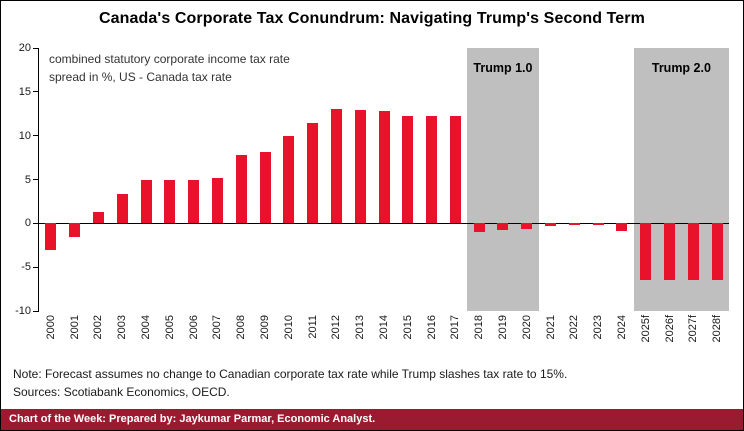 Image resolution: width=744 pixels, height=431 pixels. What do you see at coordinates (241, 327) in the screenshot?
I see `x-tick-label: 2008` at bounding box center [241, 327].